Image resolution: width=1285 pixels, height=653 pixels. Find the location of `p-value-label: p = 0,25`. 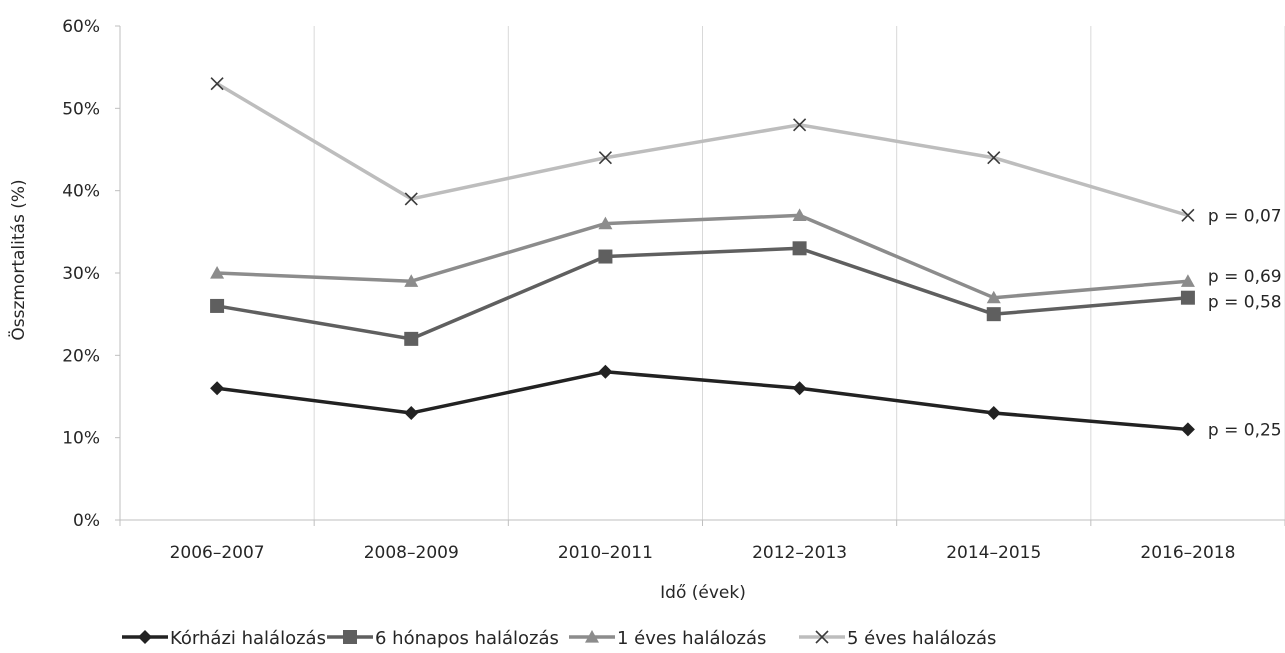

p-value-label: p = 0,25 is located at coordinates (1245, 430).